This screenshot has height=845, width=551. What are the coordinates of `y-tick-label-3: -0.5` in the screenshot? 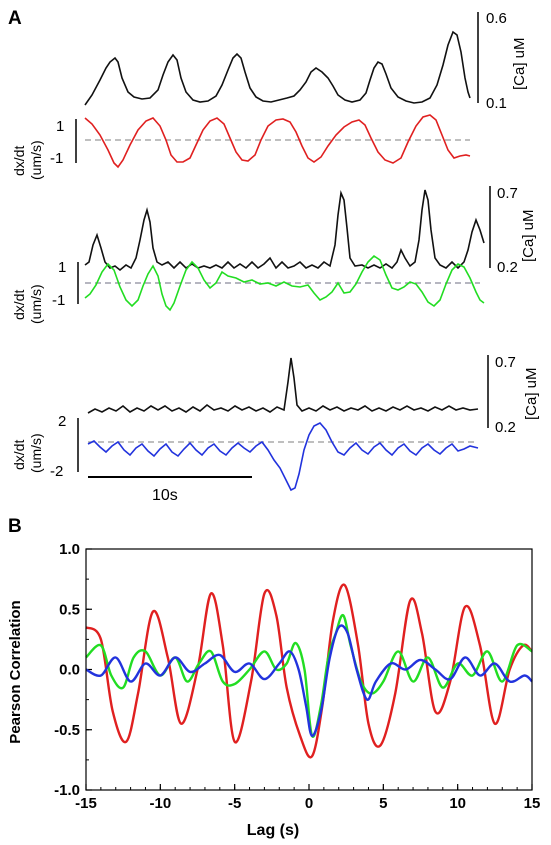 It's located at (67, 730).